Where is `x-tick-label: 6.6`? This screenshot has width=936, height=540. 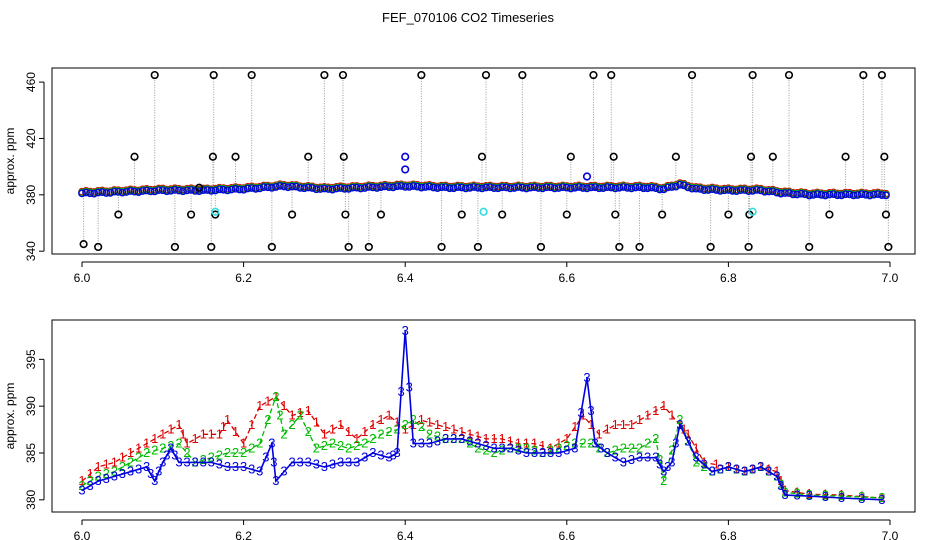 x-tick-label: 6.6 is located at coordinates (566, 534).